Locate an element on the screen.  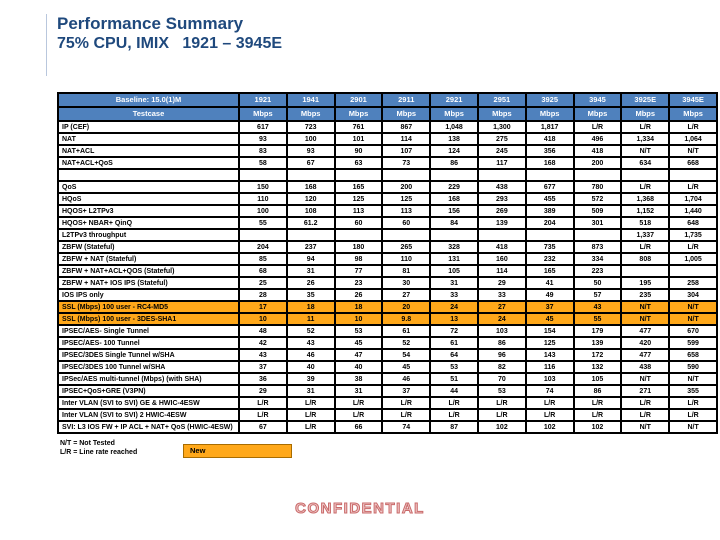
value-cell: 165 is located at coordinates (549, 271).